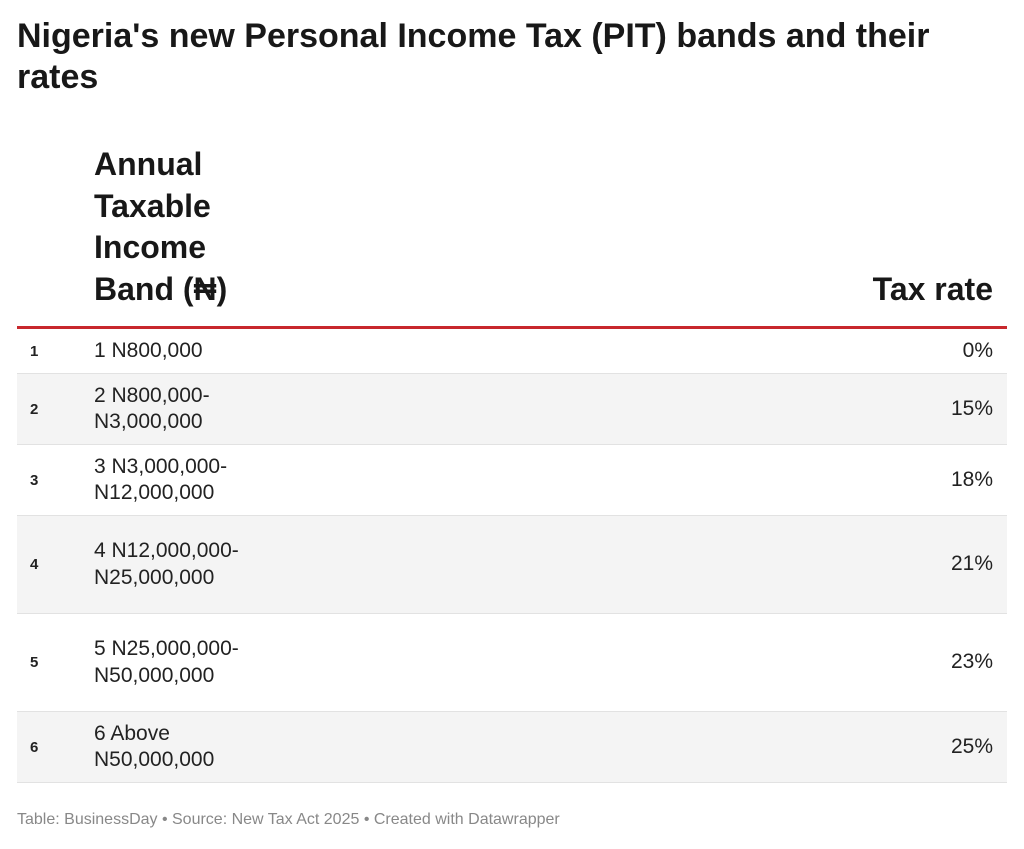  What do you see at coordinates (152, 408) in the screenshot?
I see `band-cell: 2 N800,000-N3,000,000` at bounding box center [152, 408].